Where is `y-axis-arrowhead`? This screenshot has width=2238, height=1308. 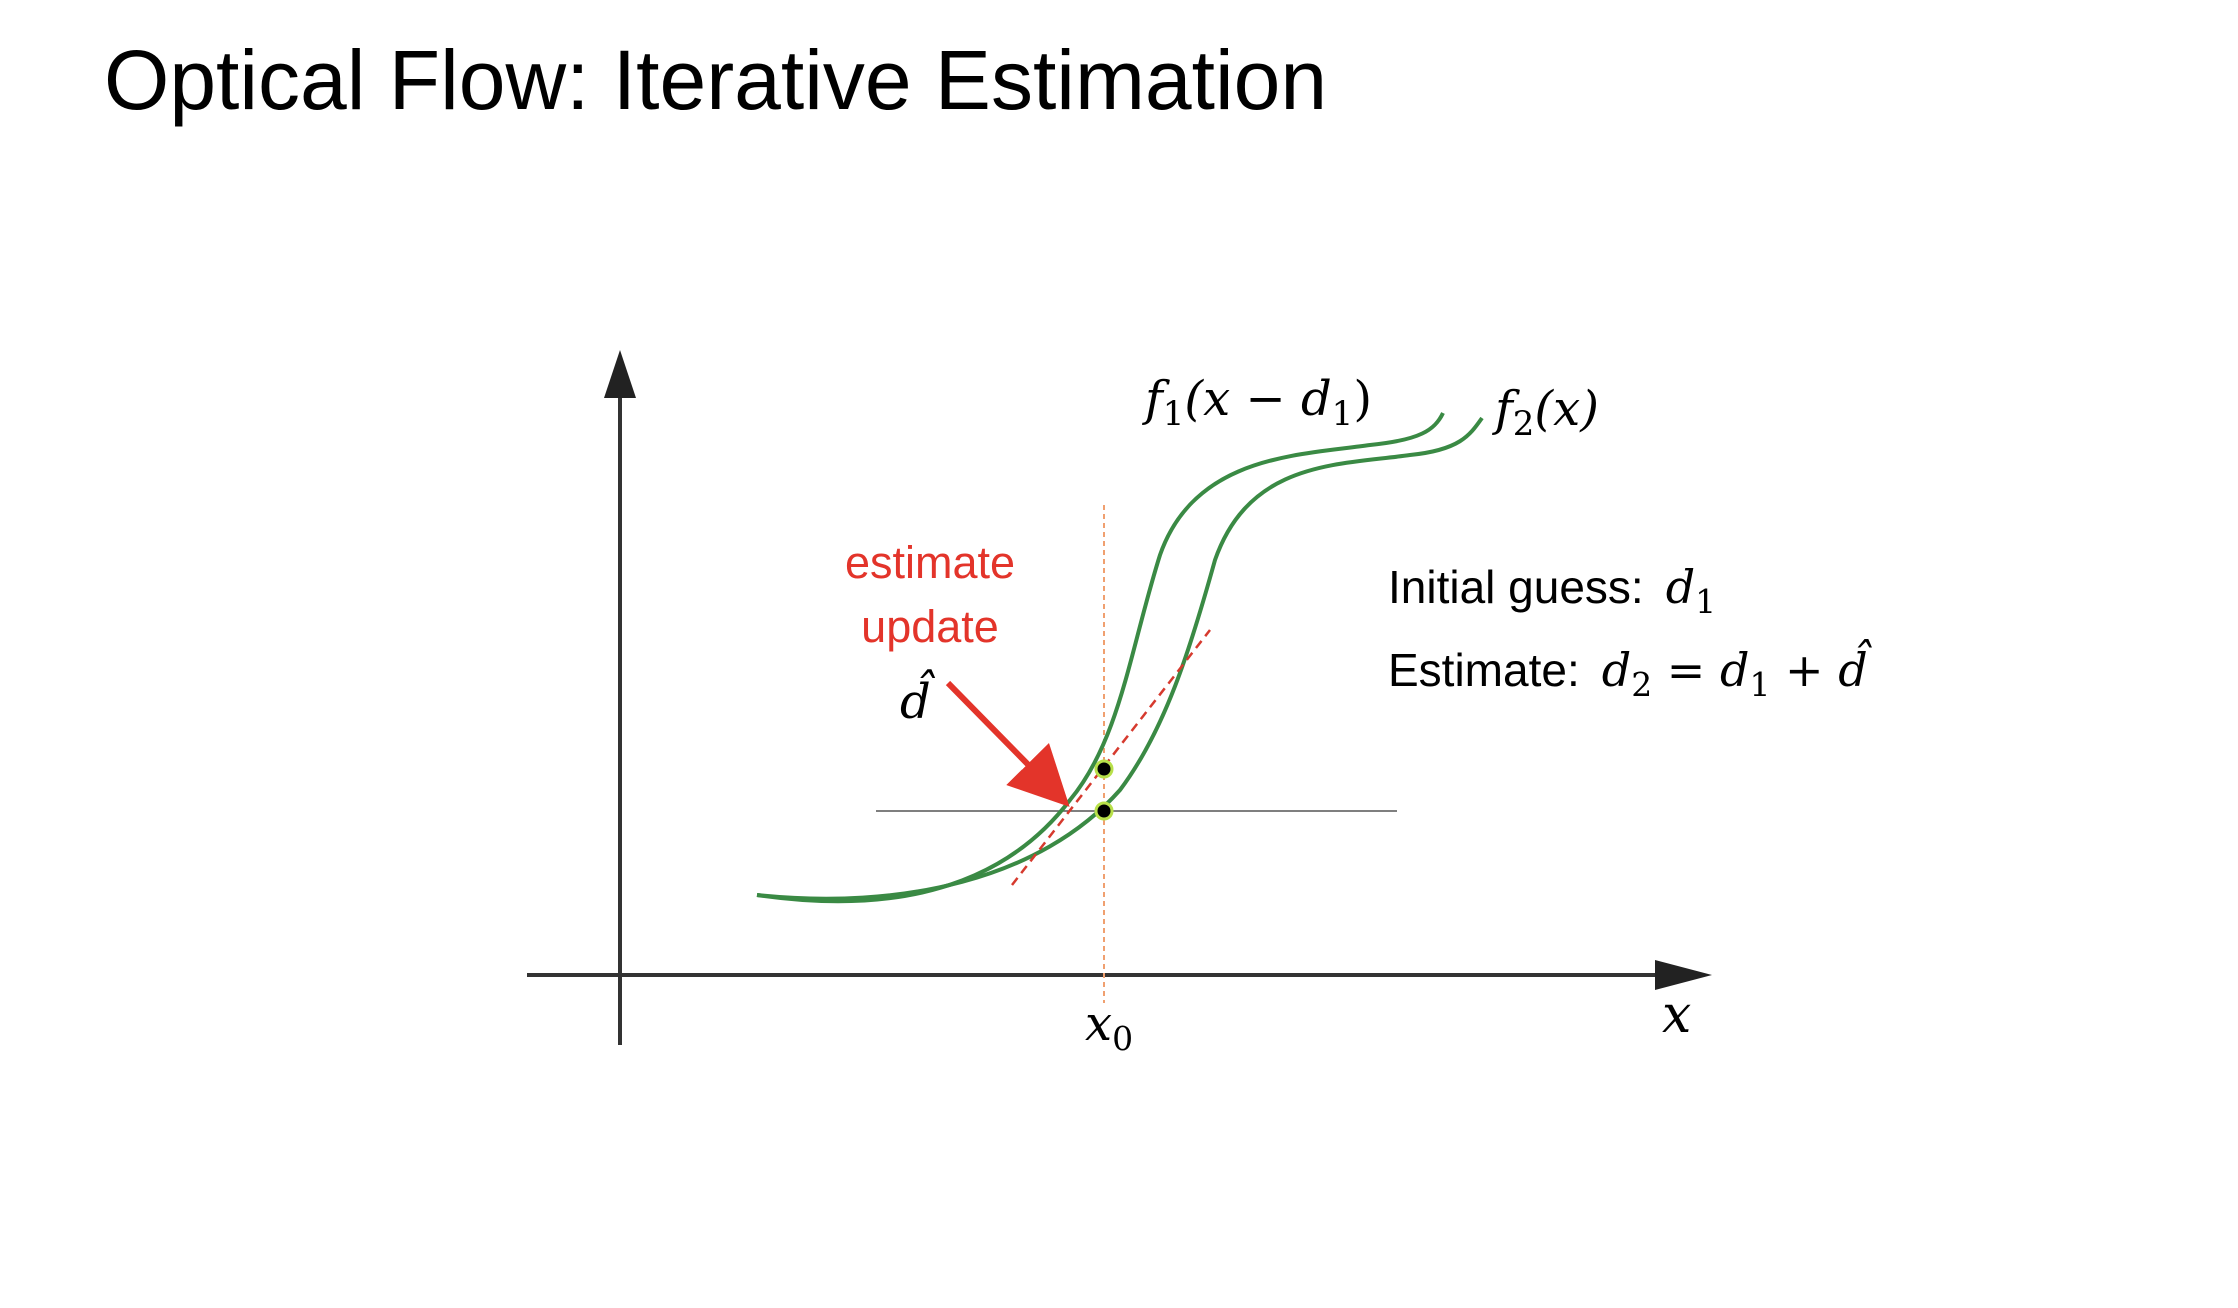
y-axis-arrowhead is located at coordinates (620, 374).